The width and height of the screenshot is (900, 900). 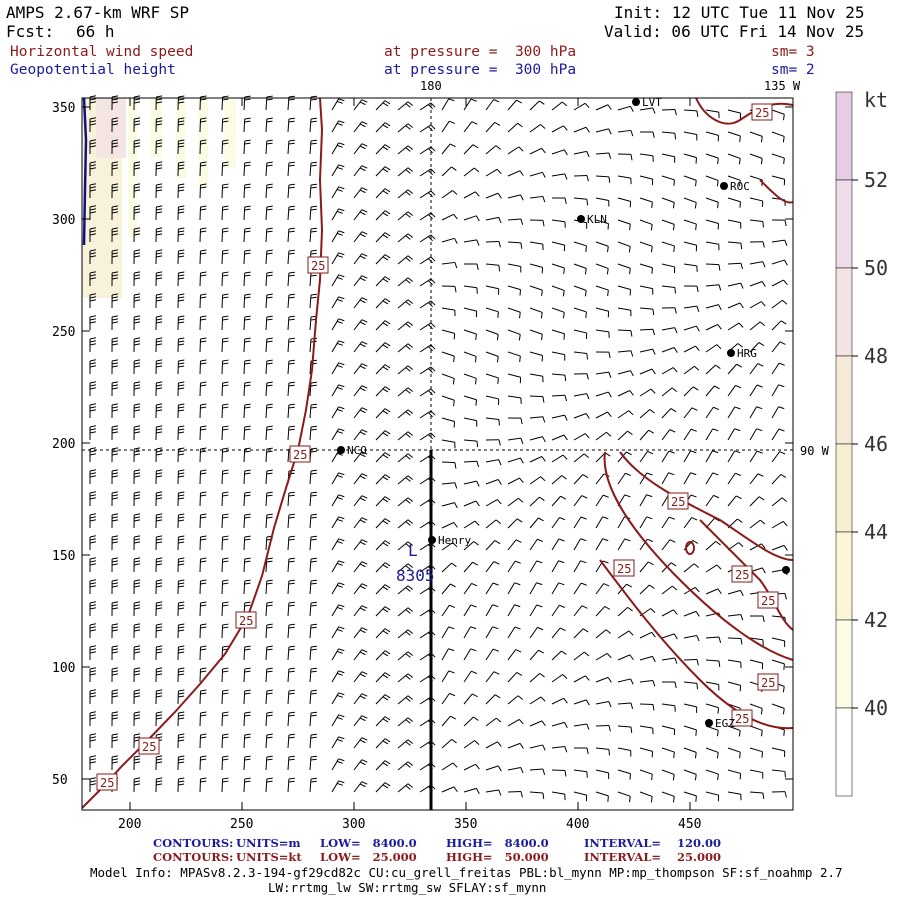 What do you see at coordinates (193, 843) in the screenshot?
I see `footer-contour-label-1: CONTOURS:` at bounding box center [193, 843].